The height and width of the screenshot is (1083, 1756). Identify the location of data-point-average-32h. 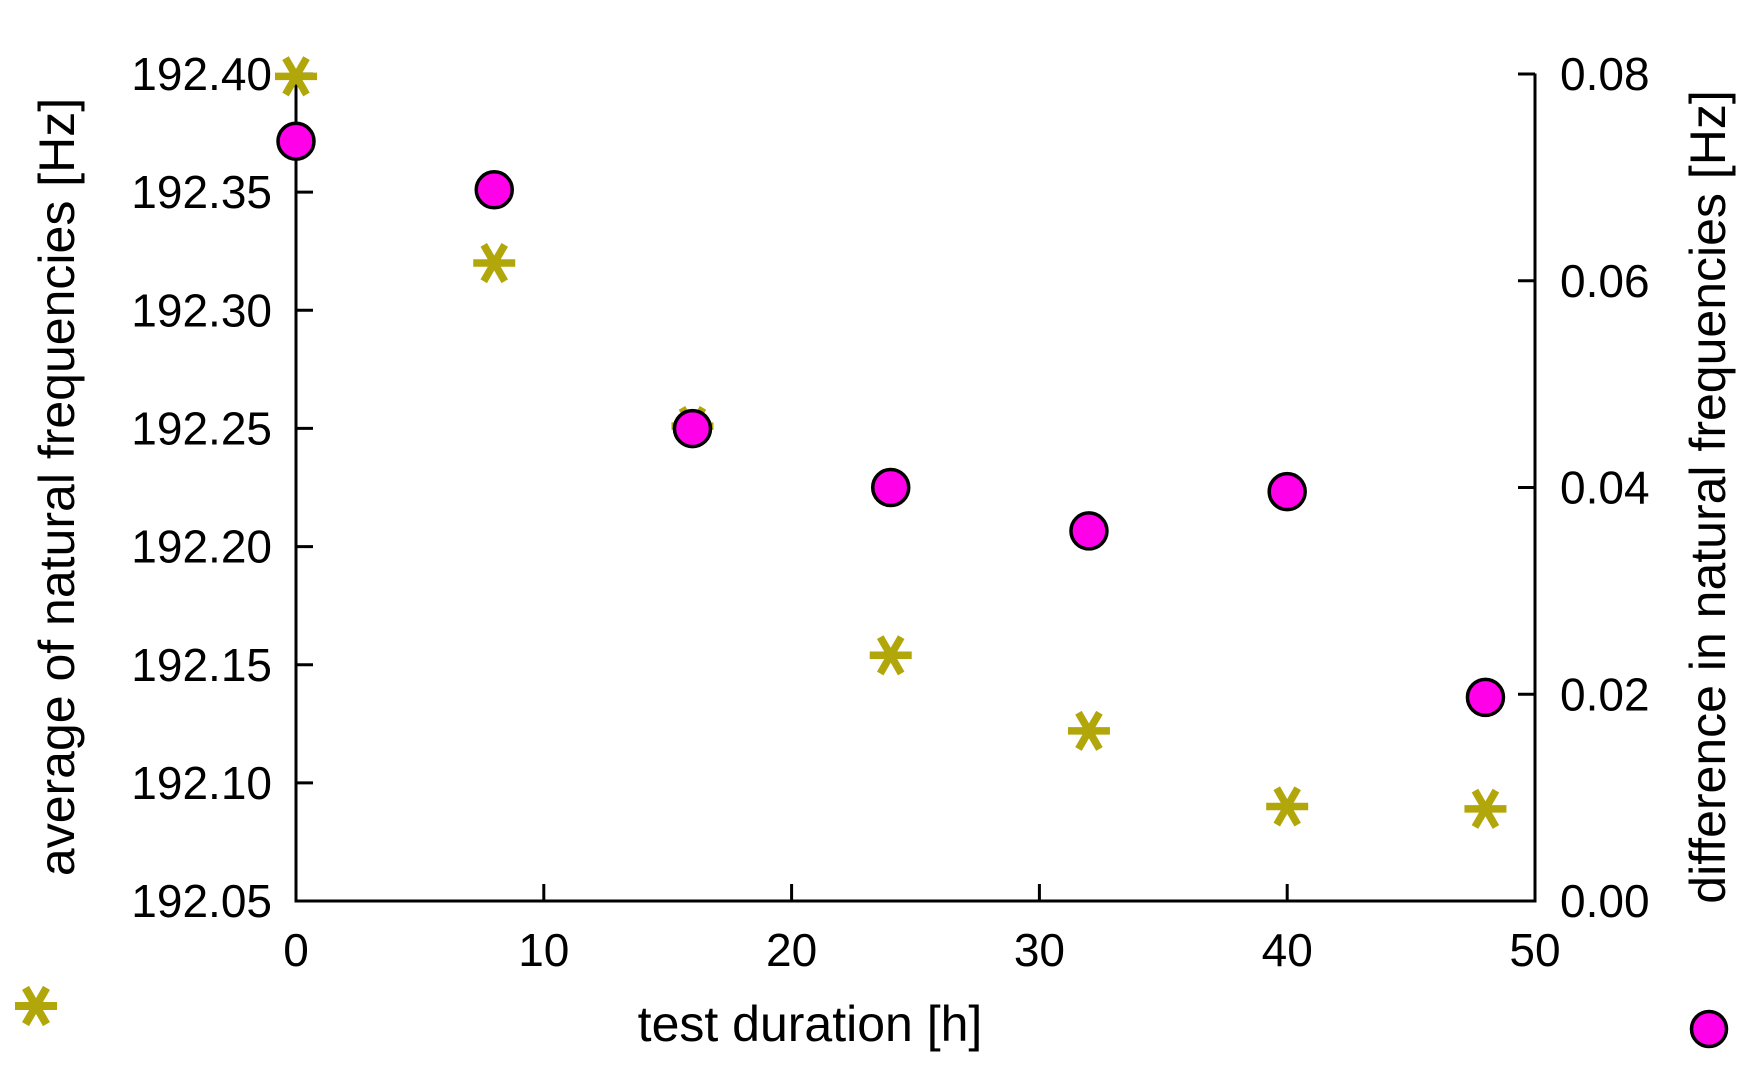
(1088, 730).